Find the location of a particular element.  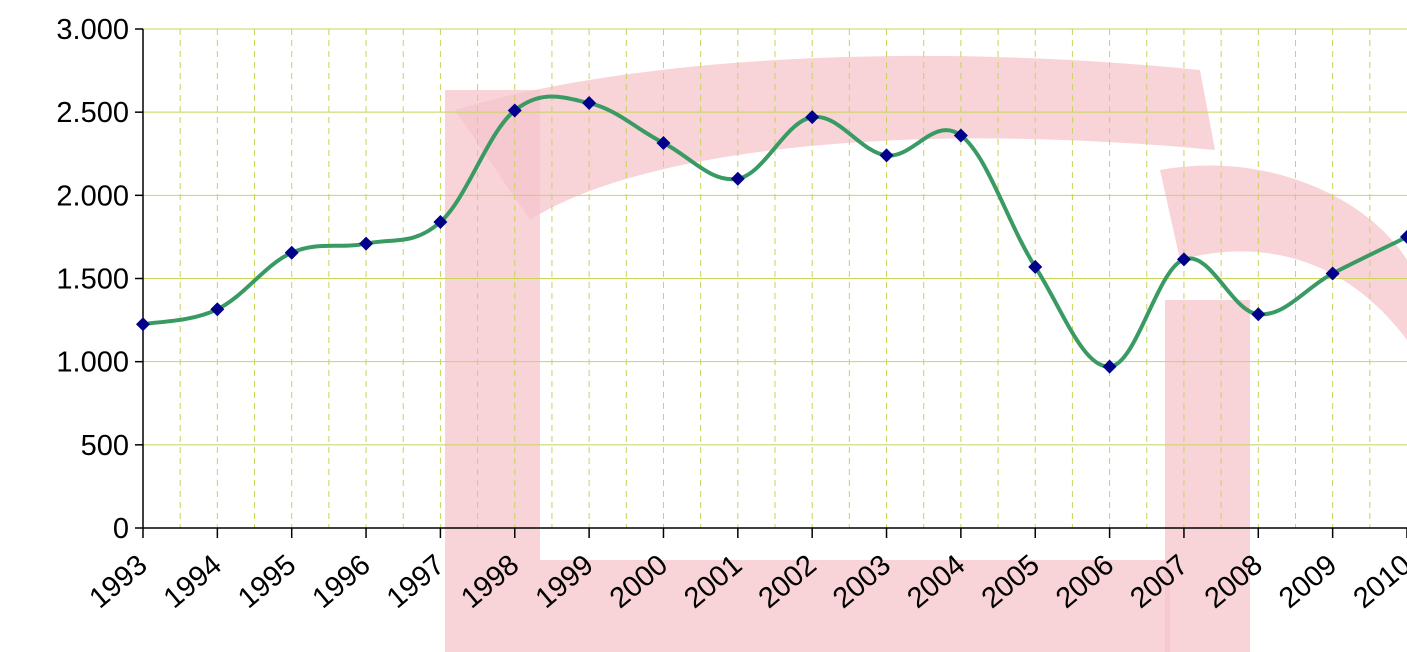

y-axis-tick-labels: 0 500 1.000 1.500 2.000 2.500 3.000 is located at coordinates (92, 279).